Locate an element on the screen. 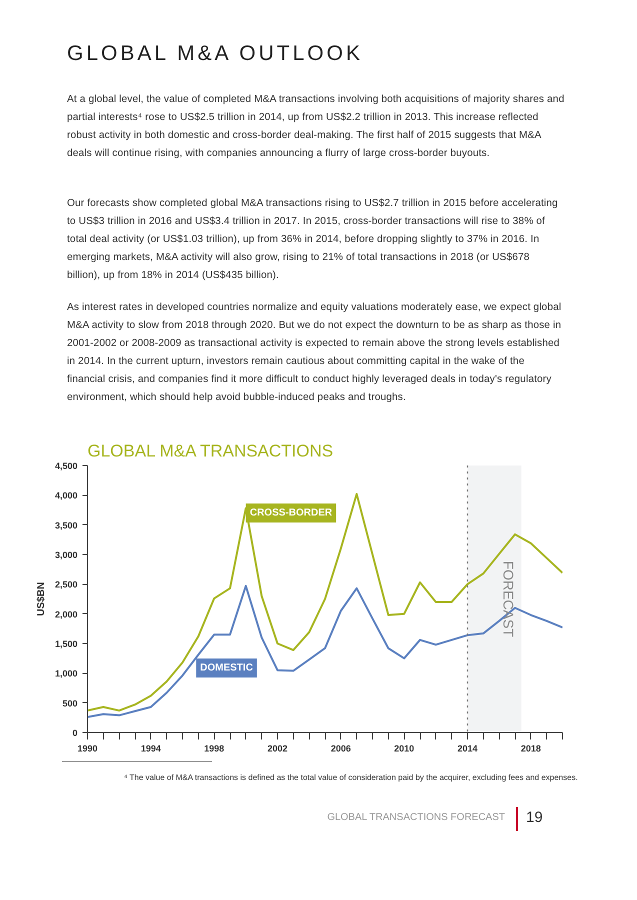  text: ⁴ The value of M&A transactions is defined as the total value of consideration paid by the acquirer, excluding fees and expenses. is located at coordinates (351, 778).